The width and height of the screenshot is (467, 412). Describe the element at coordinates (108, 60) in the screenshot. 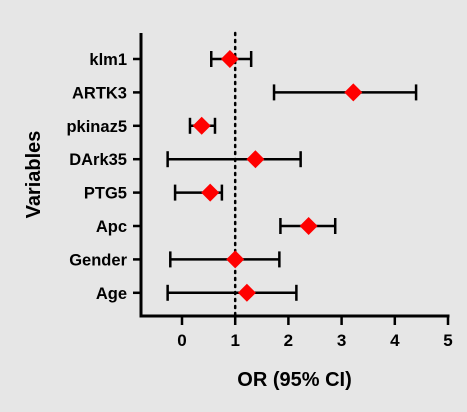

I see `y-tick-label: klm1` at that location.